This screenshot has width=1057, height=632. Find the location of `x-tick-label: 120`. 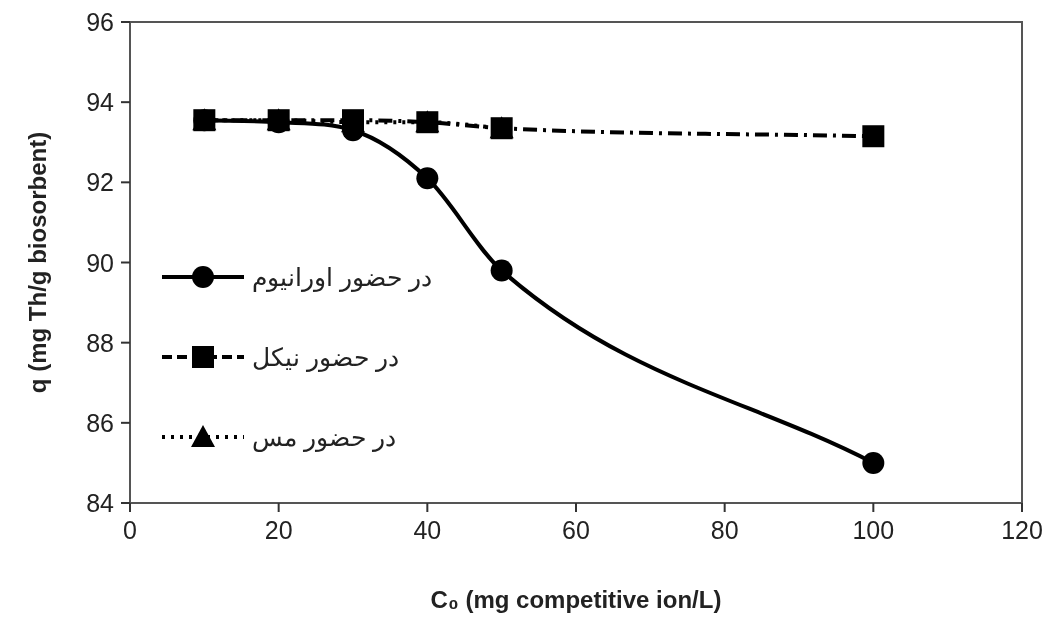

x-tick-label: 120 is located at coordinates (1022, 530).